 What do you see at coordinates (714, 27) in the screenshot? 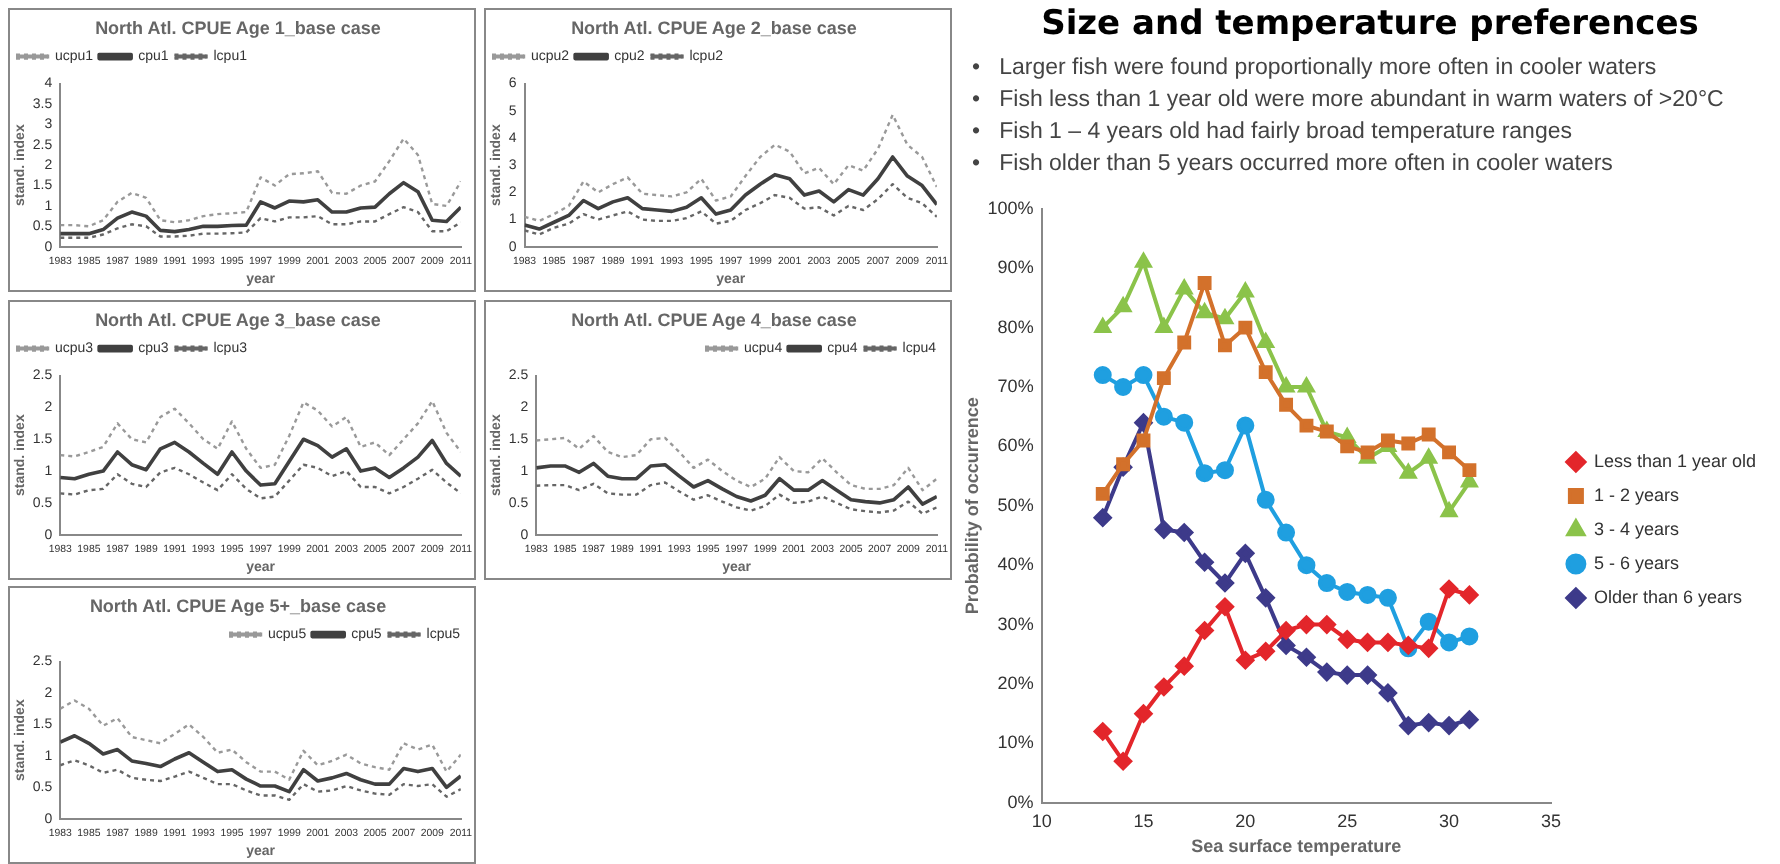
I see `chart-title: North Atl. CPUE Age 2_base case` at bounding box center [714, 27].